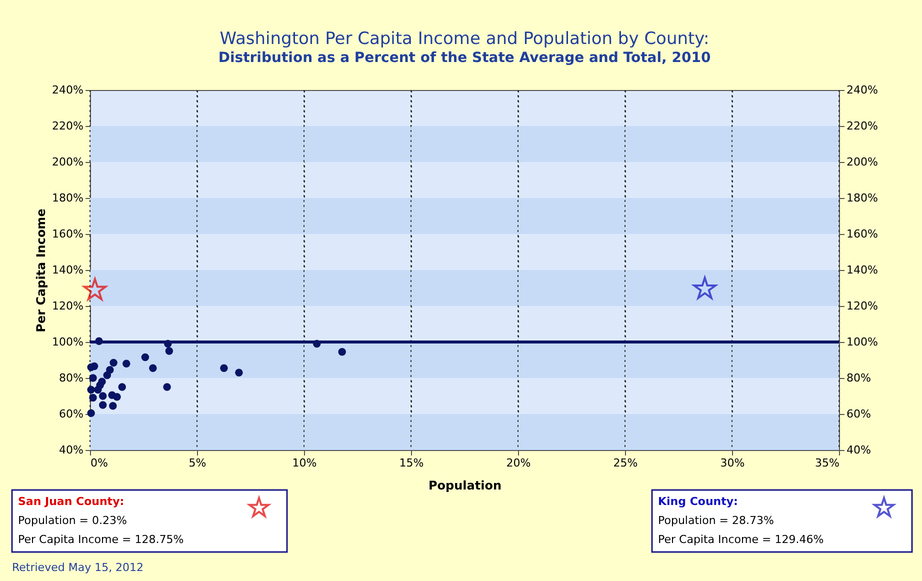 This screenshot has height=581, width=922. What do you see at coordinates (101, 539) in the screenshot?
I see `text: Per Capita Income = 128.75%` at bounding box center [101, 539].